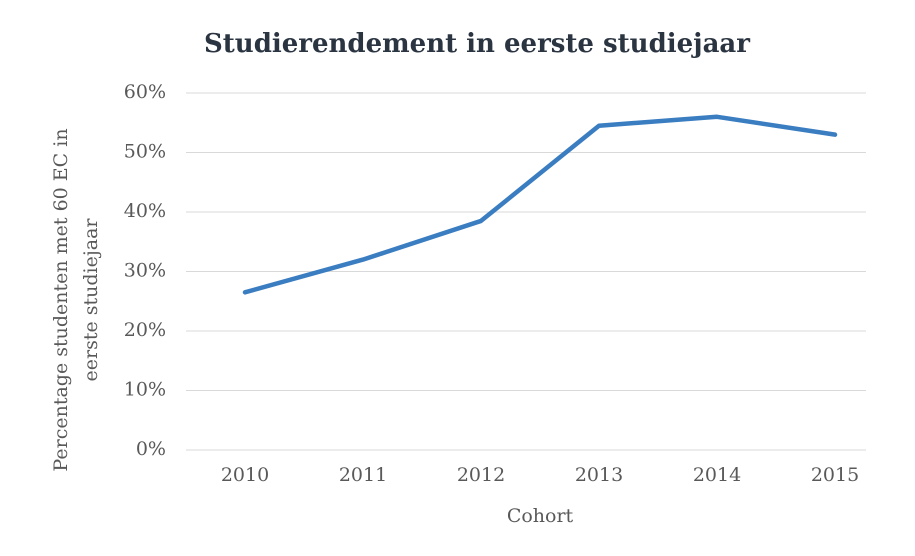 This screenshot has width=915, height=556. I want to click on y-tick-label: 30%, so click(145, 271).